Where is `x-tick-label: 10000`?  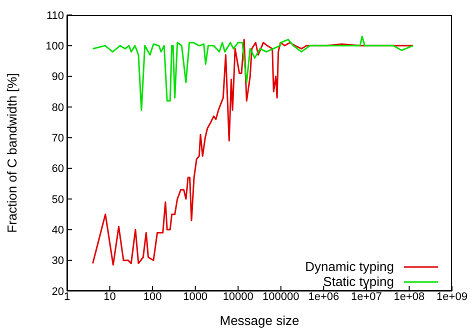 x-tick-label: 10000 is located at coordinates (238, 296).